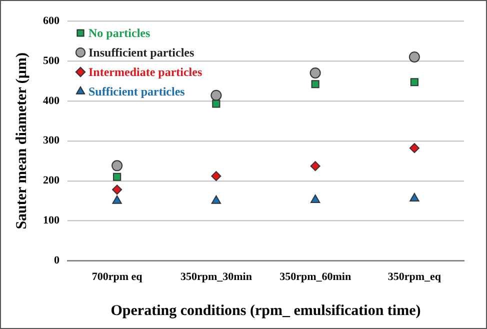  Describe the element at coordinates (118, 277) in the screenshot. I see `x-tick-label: 700rpm eq` at that location.